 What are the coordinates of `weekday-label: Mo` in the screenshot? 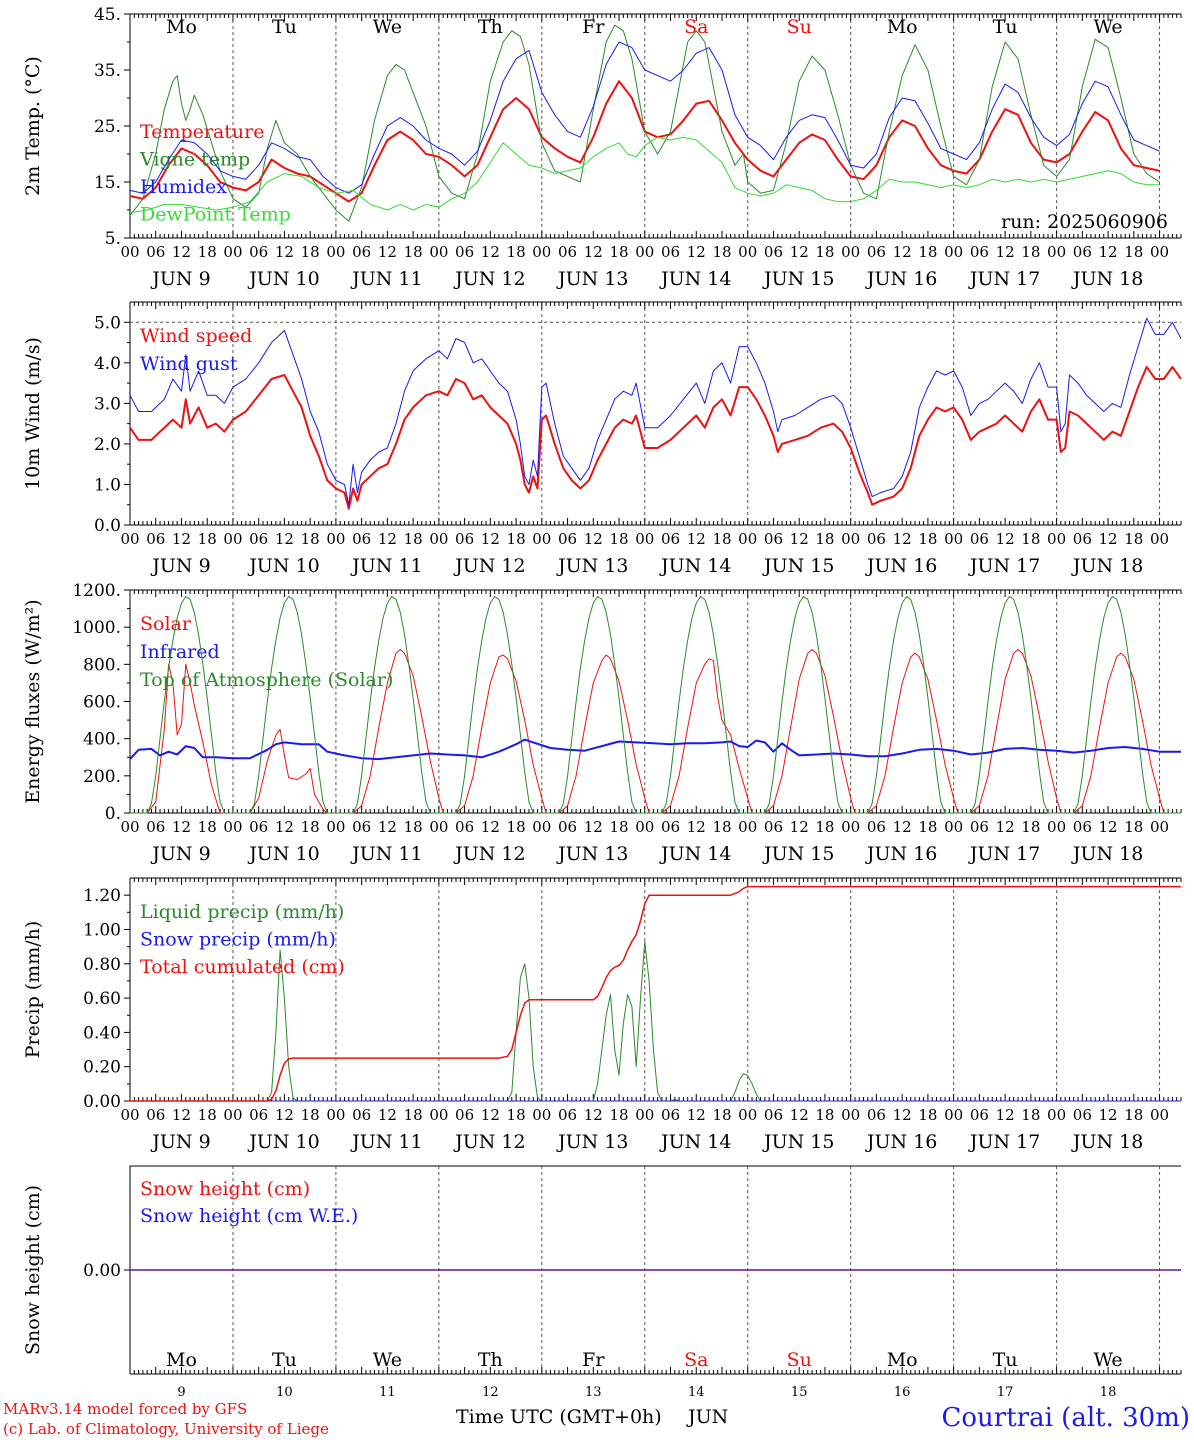 It's located at (902, 27).